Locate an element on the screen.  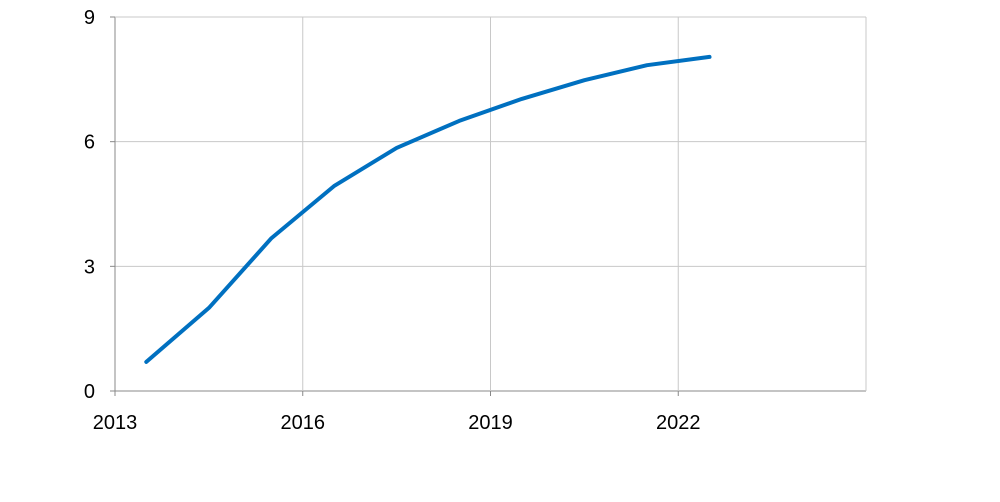
y-tick-label: 9 is located at coordinates (89, 18).